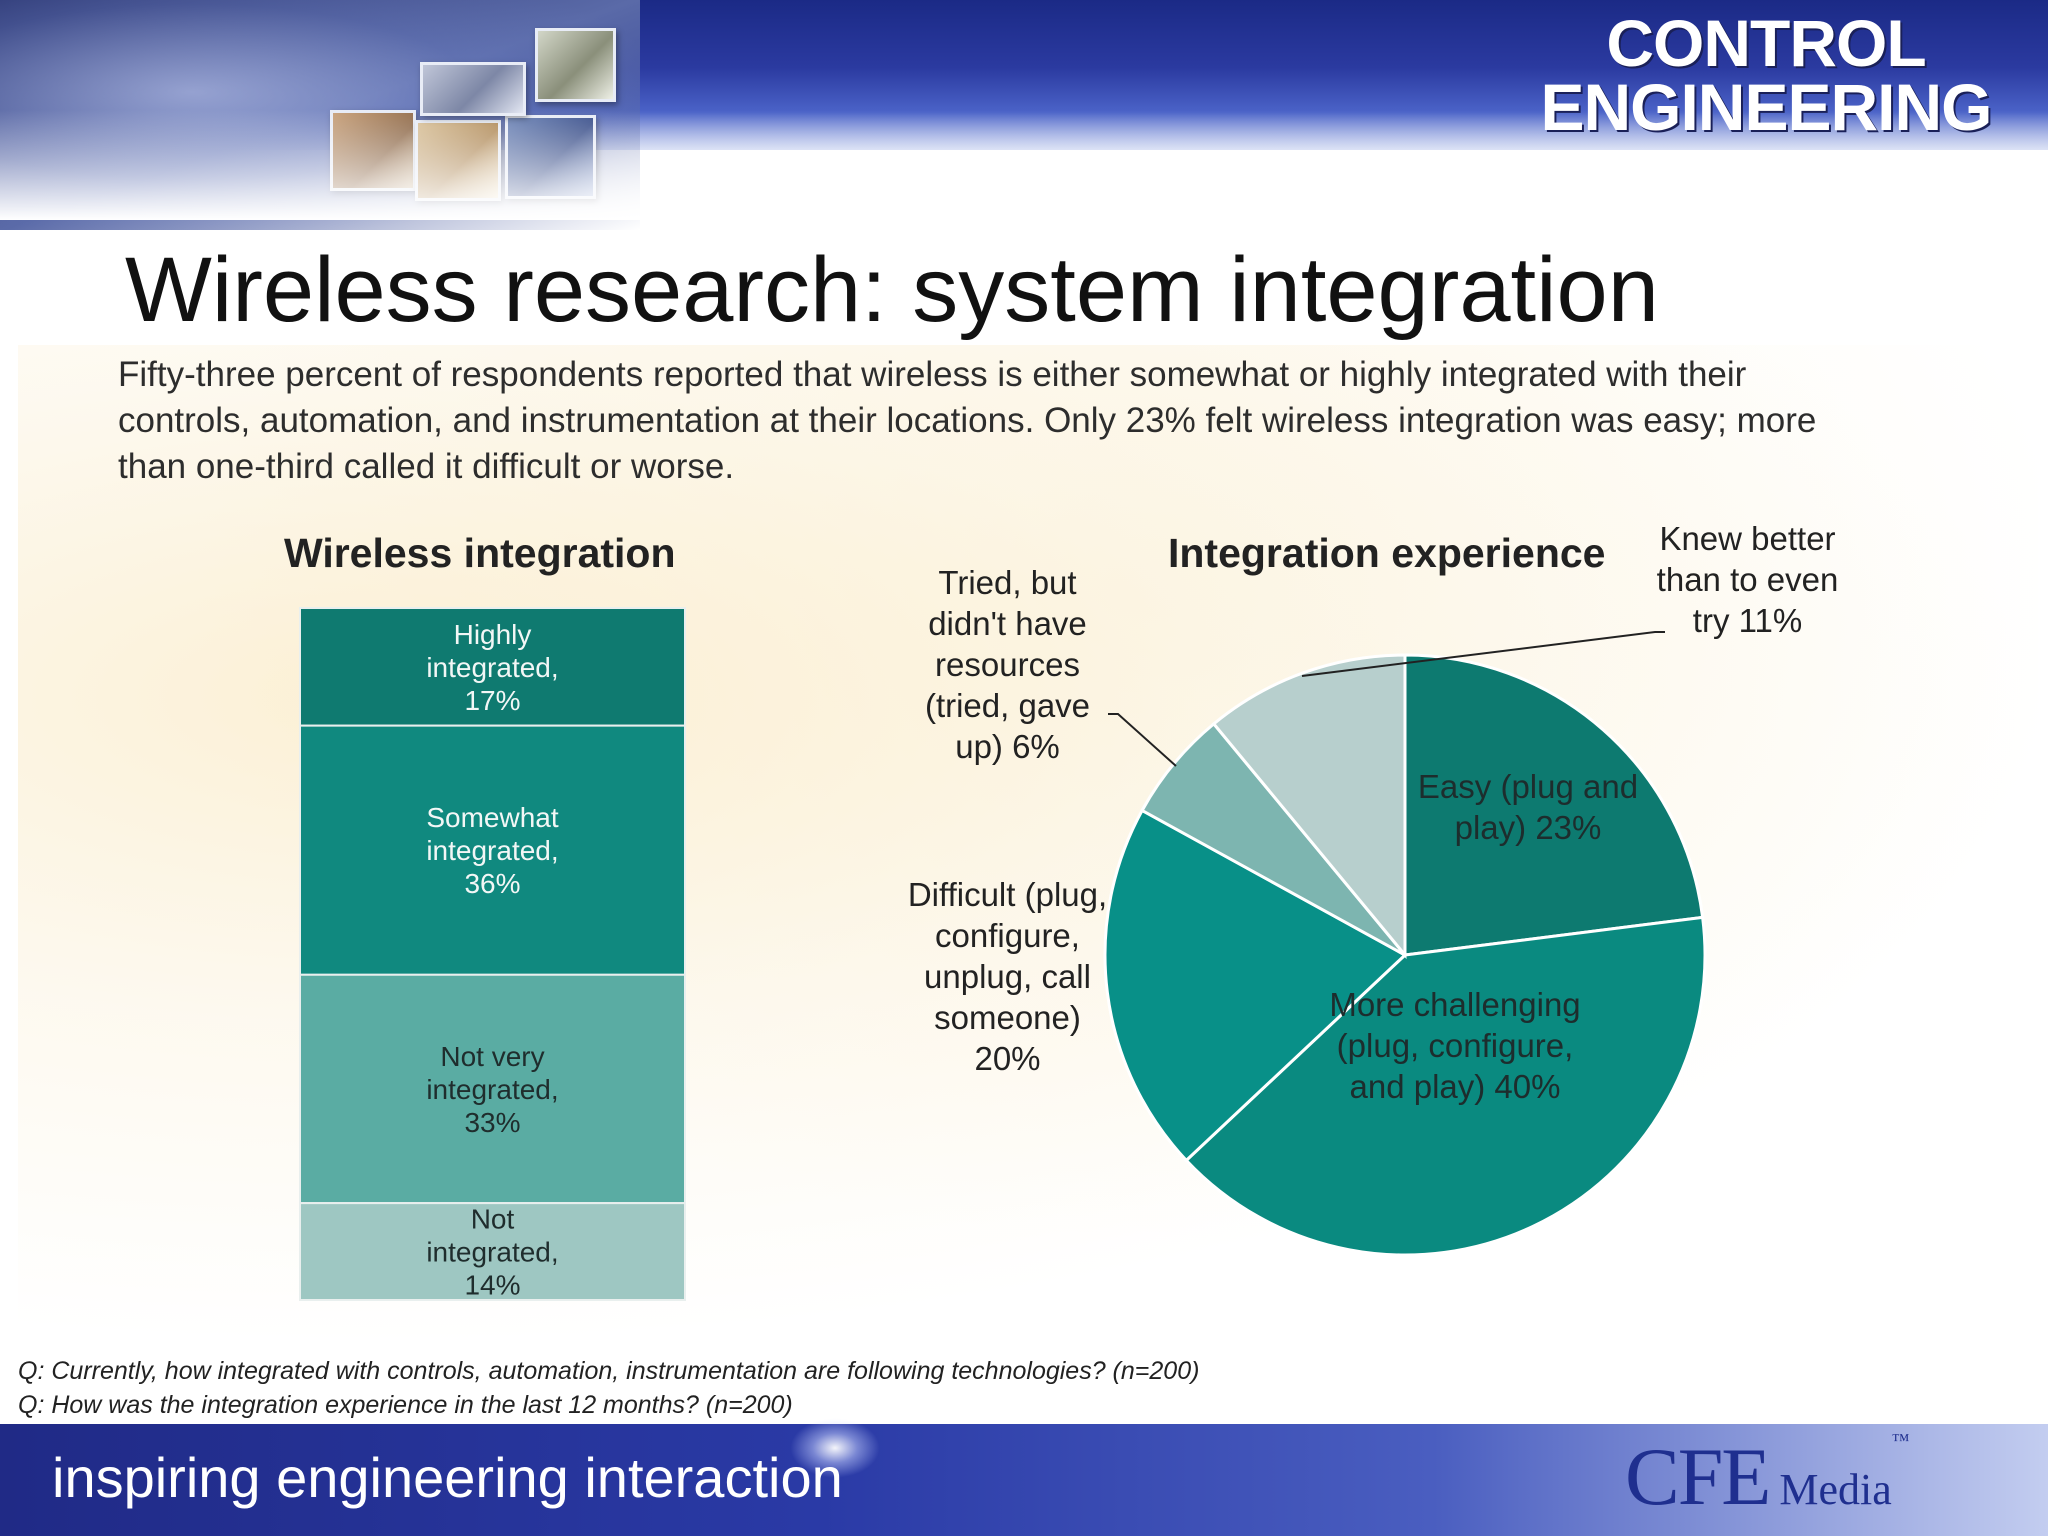  What do you see at coordinates (492, 1056) in the screenshot?
I see `bar-label-2-line-0: Not very` at bounding box center [492, 1056].